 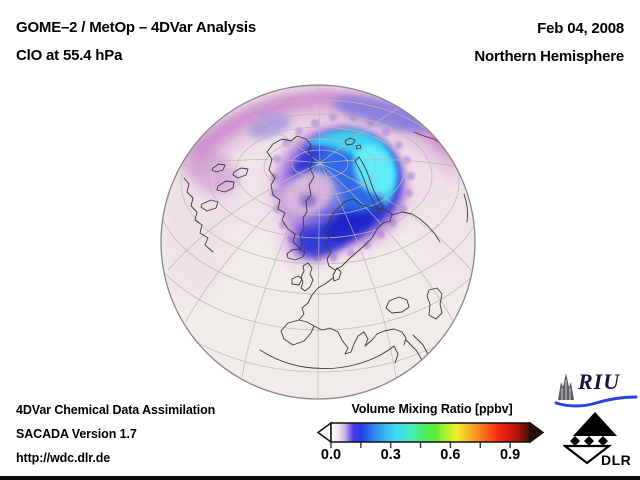 I want to click on colorbar-left-arrow, so click(x=324, y=432).